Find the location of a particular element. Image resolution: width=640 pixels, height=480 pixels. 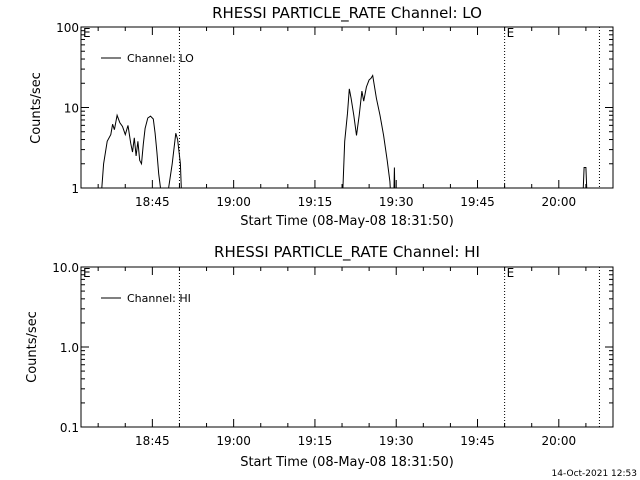

y-tick-label: 1.0 is located at coordinates (69, 348).